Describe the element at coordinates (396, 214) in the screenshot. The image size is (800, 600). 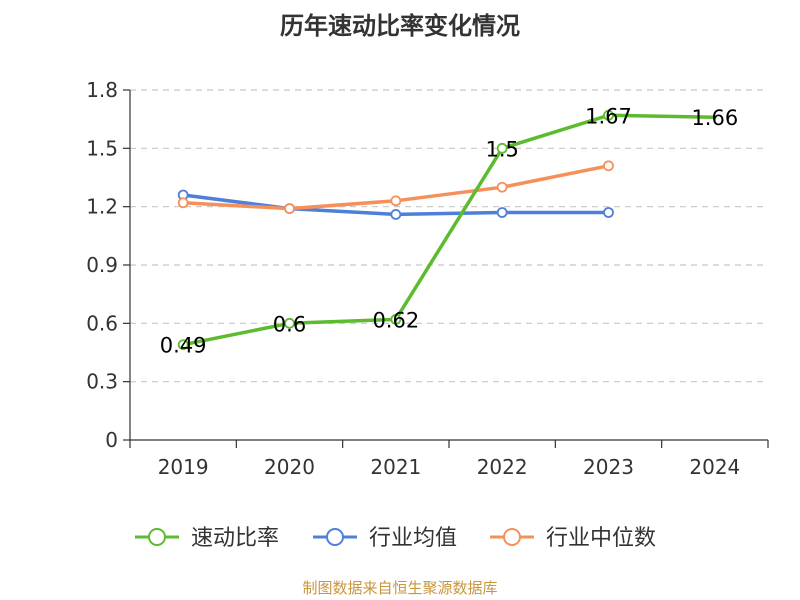
I see `series-1-point-2021` at that location.